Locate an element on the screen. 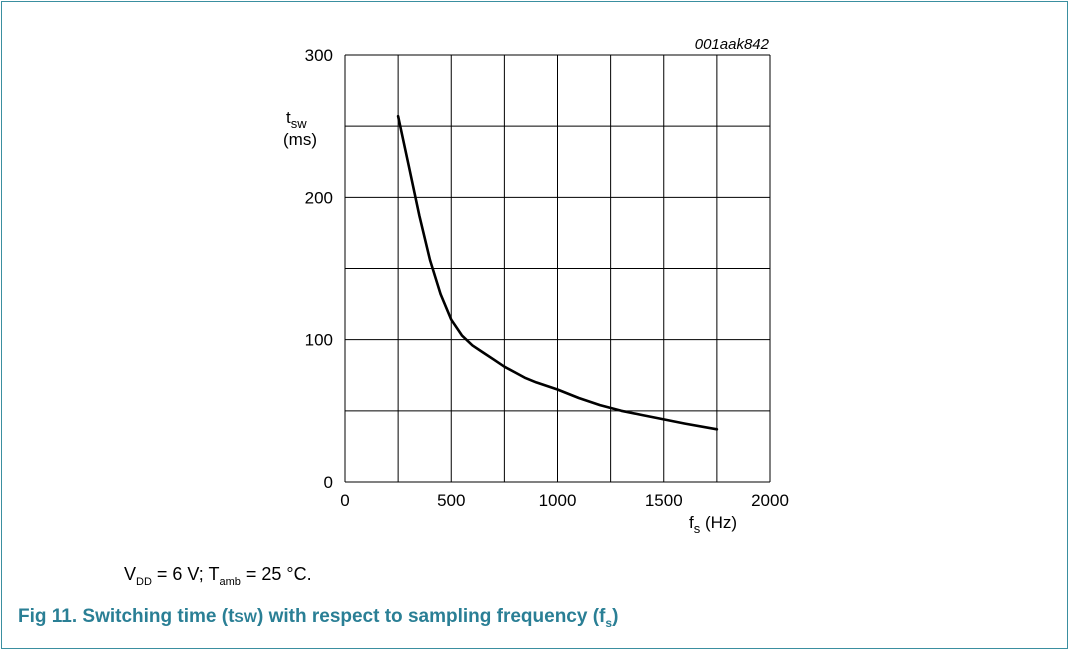 The height and width of the screenshot is (652, 1071). y-tick-label: 0 is located at coordinates (328, 482).